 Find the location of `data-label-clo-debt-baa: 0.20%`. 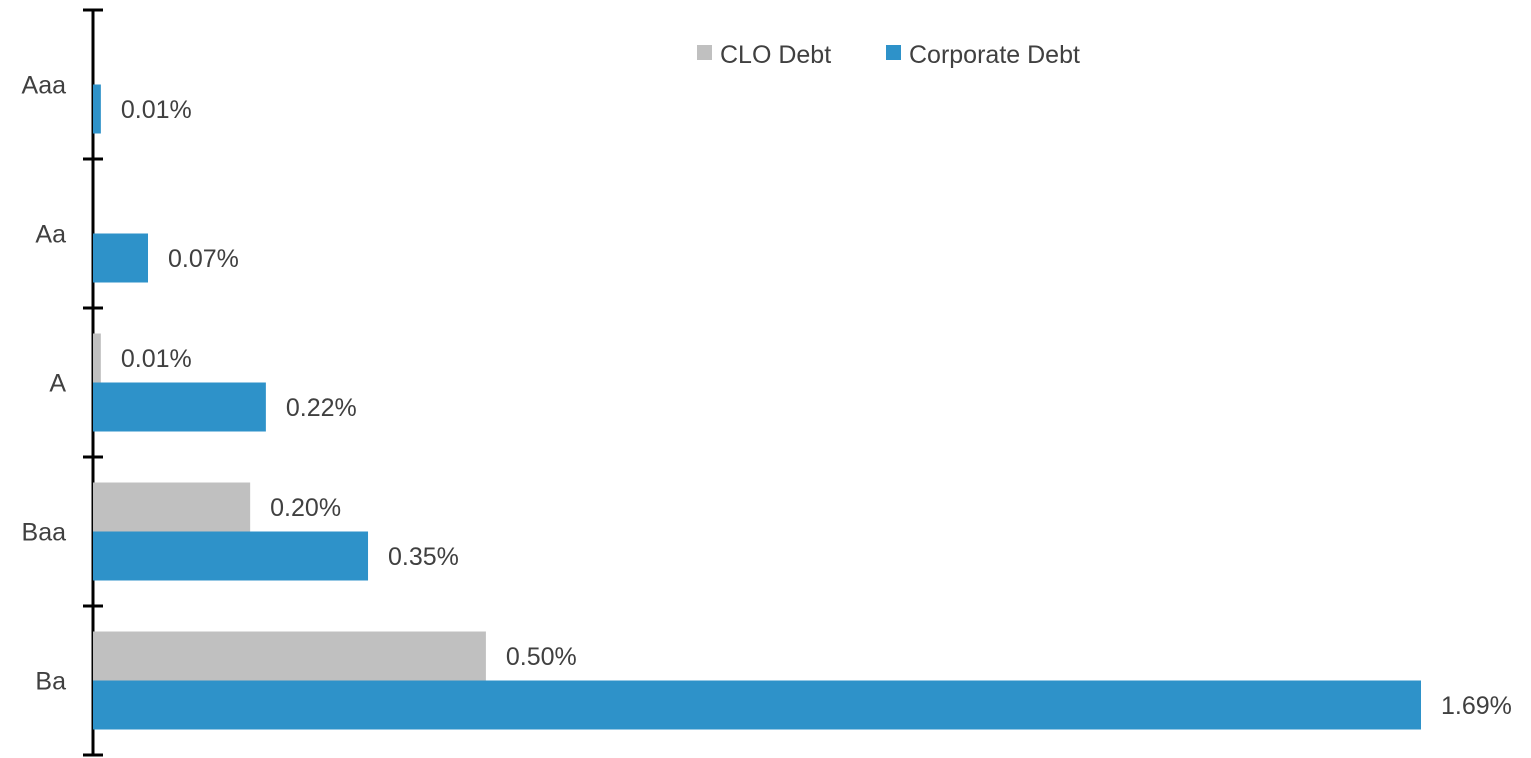

data-label-clo-debt-baa: 0.20% is located at coordinates (305, 508).